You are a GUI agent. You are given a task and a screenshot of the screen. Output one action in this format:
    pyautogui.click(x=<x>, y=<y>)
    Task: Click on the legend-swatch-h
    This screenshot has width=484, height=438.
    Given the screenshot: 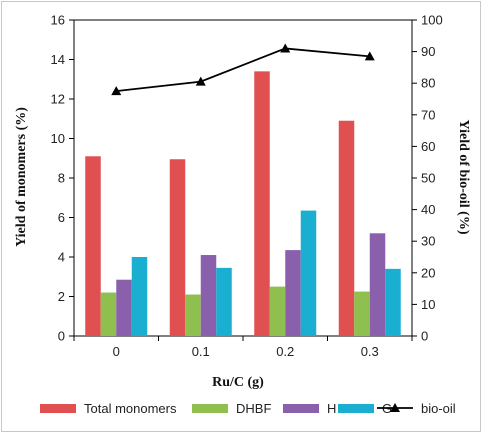 What is the action you would take?
    pyautogui.click(x=301, y=408)
    